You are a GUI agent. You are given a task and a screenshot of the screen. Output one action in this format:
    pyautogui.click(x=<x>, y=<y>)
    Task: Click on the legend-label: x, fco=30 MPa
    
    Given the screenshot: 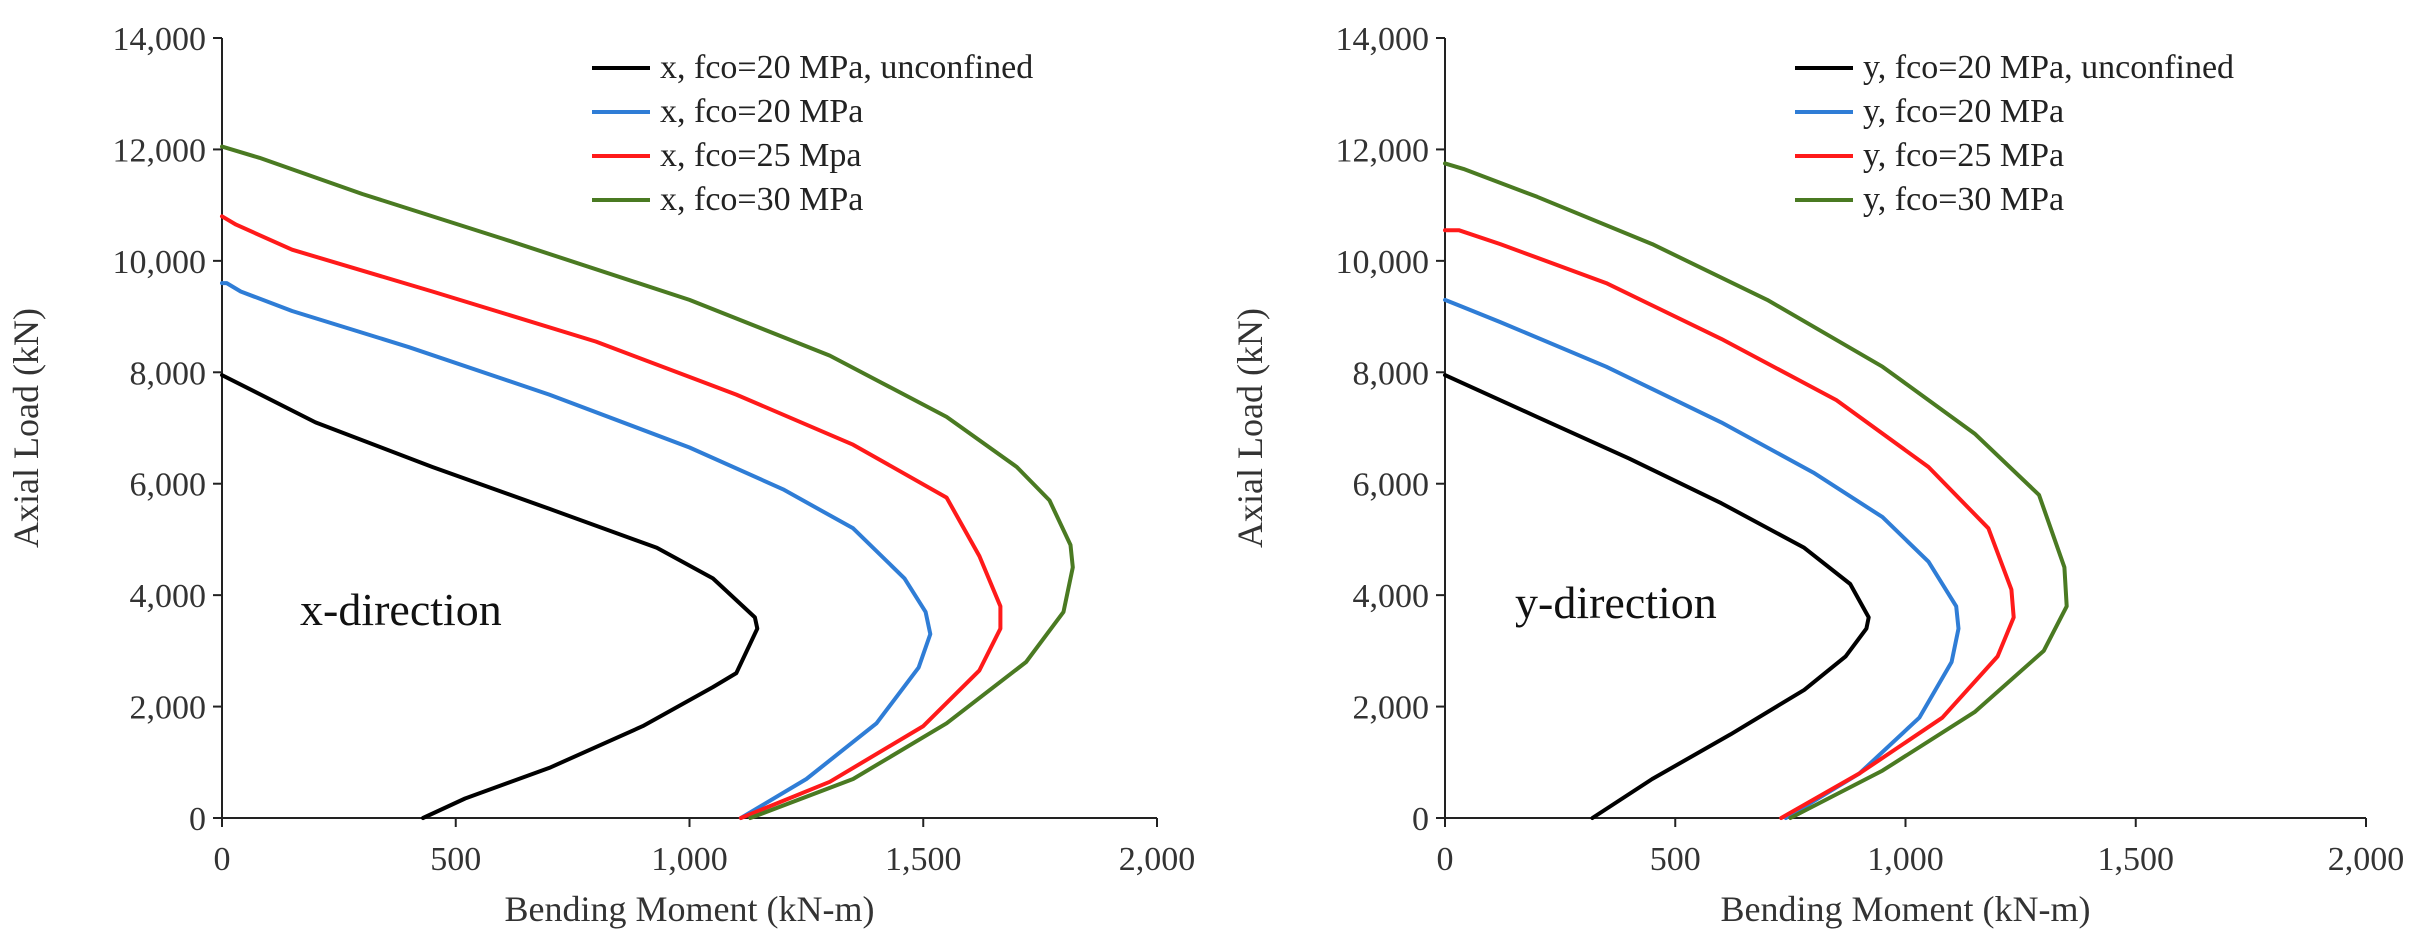 What is the action you would take?
    pyautogui.click(x=761, y=199)
    